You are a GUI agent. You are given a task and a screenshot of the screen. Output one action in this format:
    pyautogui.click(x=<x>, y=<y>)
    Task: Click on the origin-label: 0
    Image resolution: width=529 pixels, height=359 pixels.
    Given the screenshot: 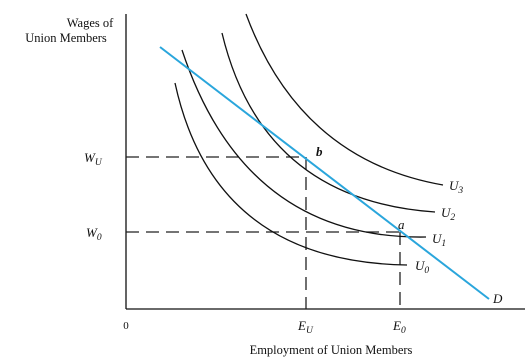 What is the action you would take?
    pyautogui.click(x=126, y=326)
    